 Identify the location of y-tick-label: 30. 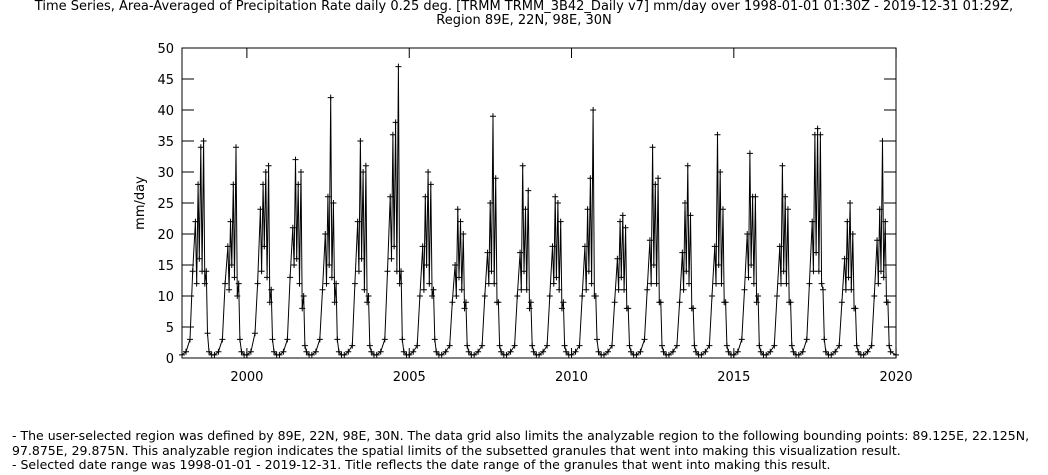
(165, 173).